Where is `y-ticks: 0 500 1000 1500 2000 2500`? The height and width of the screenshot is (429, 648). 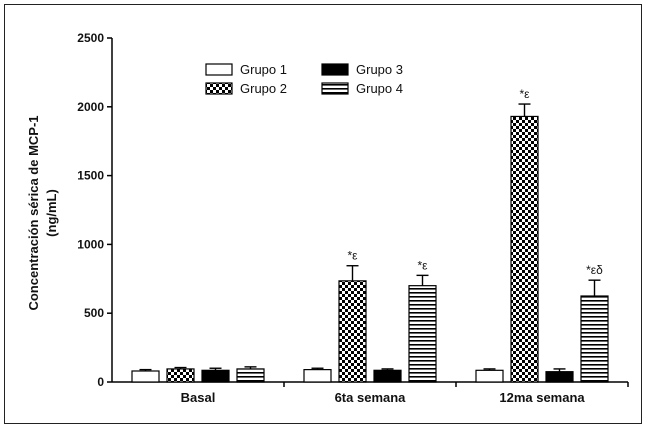 y-ticks: 0 500 1000 1500 2000 2500 is located at coordinates (94, 210).